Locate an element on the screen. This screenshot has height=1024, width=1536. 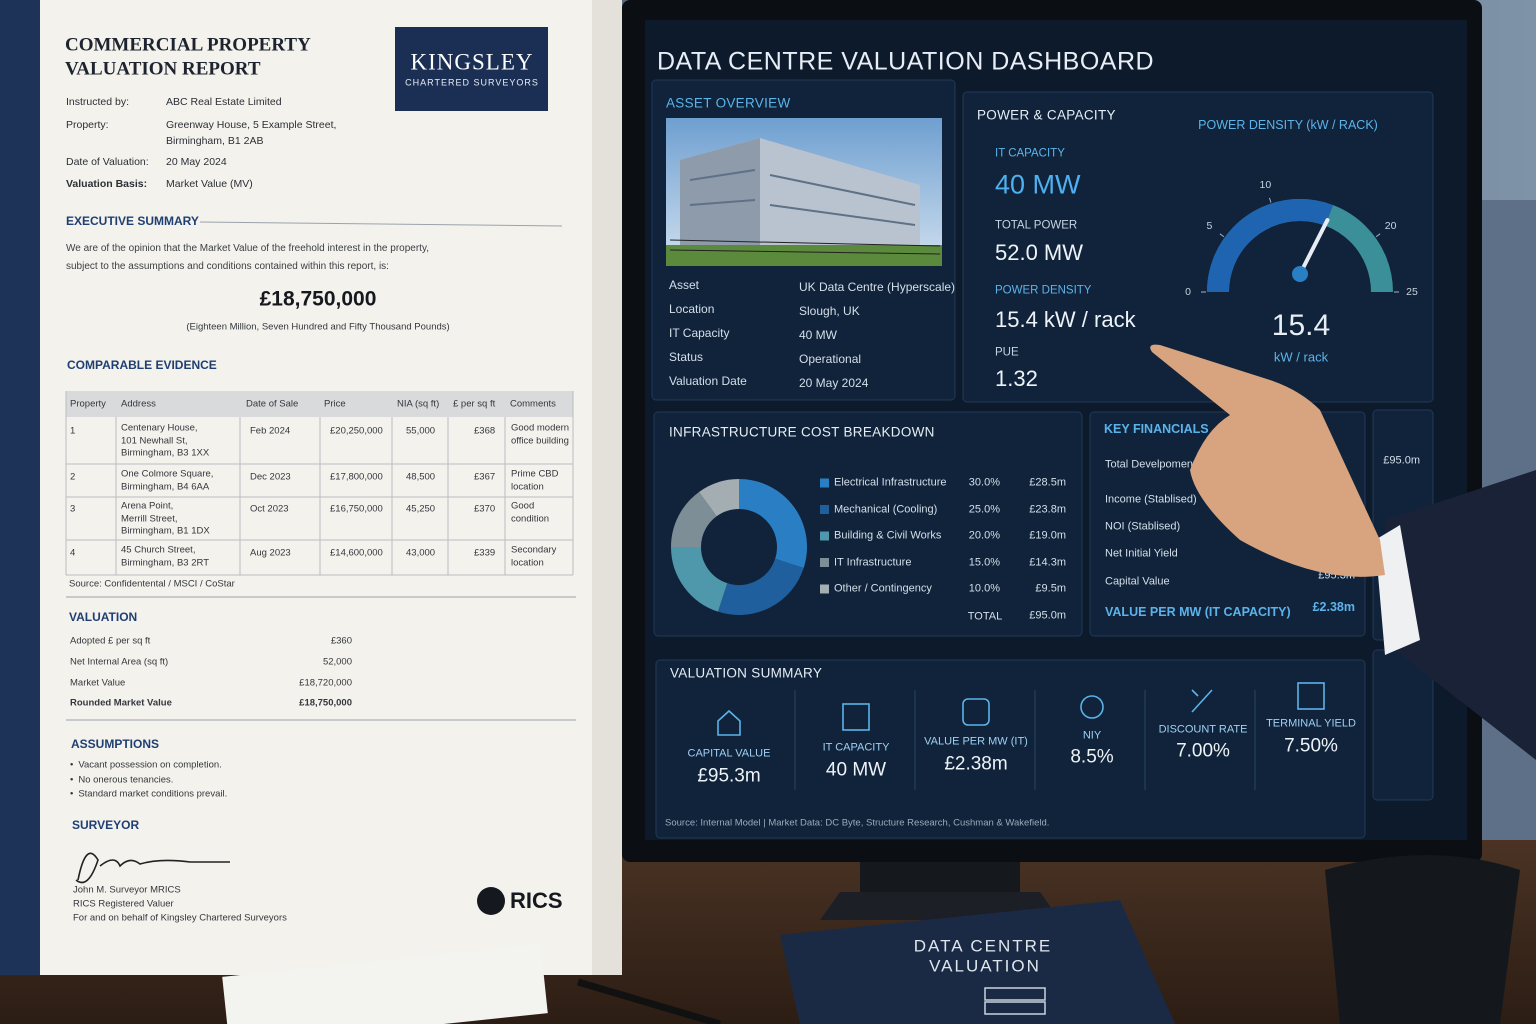
section-heading: EXECUTIVE SUMMARY is located at coordinates (132, 221).